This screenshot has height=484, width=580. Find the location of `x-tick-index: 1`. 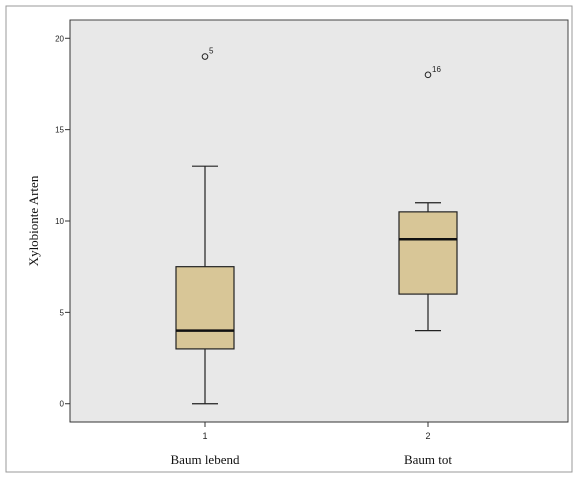

x-tick-index: 1 is located at coordinates (204, 436).